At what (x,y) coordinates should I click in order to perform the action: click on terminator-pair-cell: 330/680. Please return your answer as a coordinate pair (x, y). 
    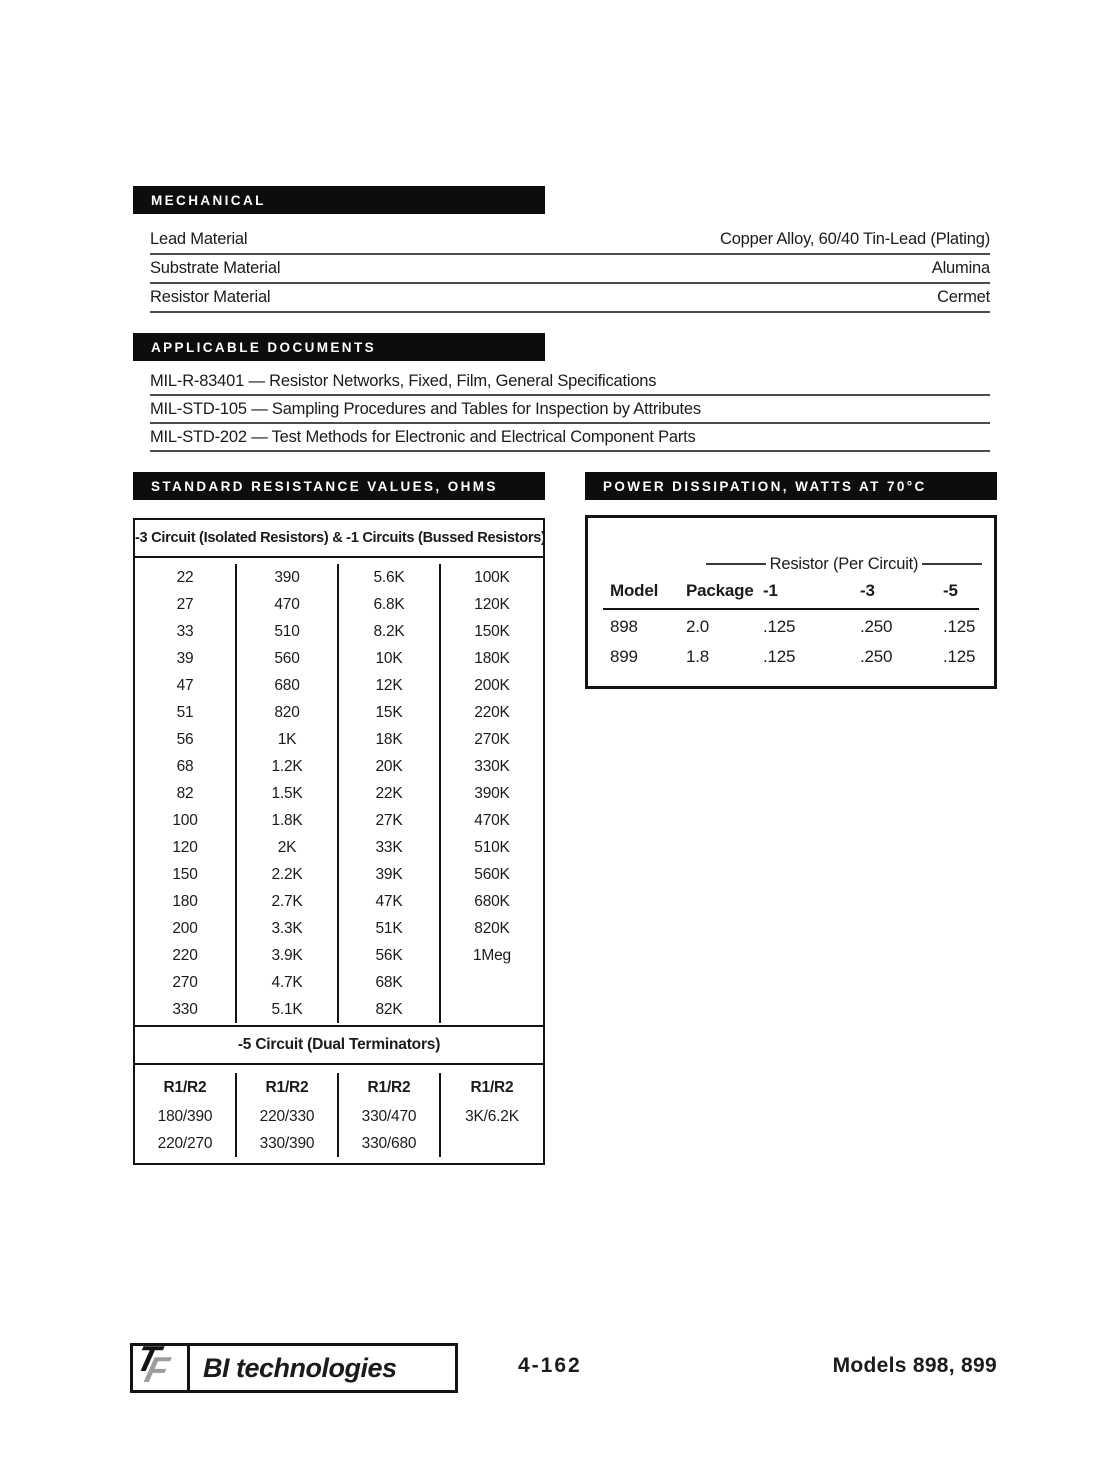
    Looking at the image, I should click on (390, 1143).